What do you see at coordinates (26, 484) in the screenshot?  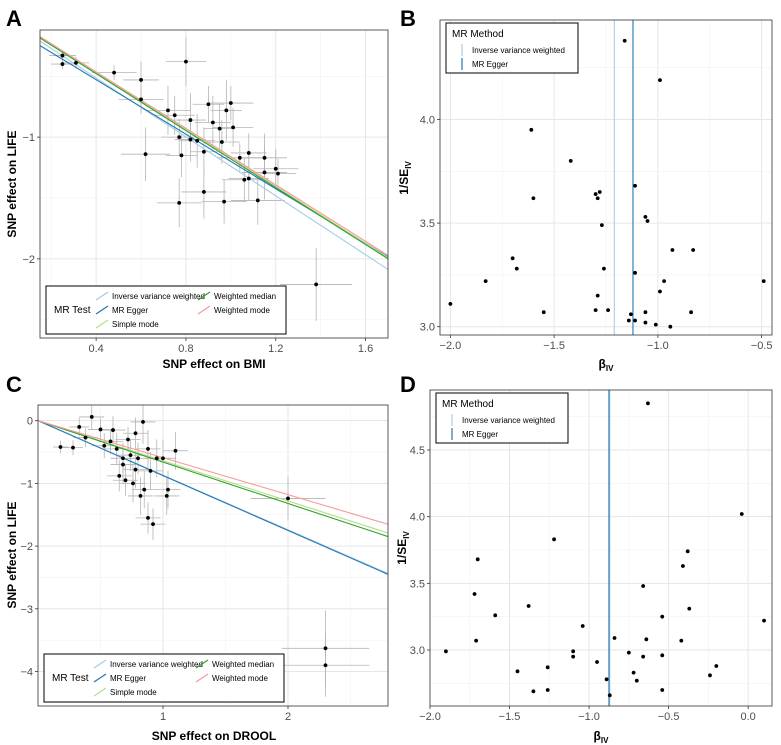 I see `y-tick-label: −1` at bounding box center [26, 484].